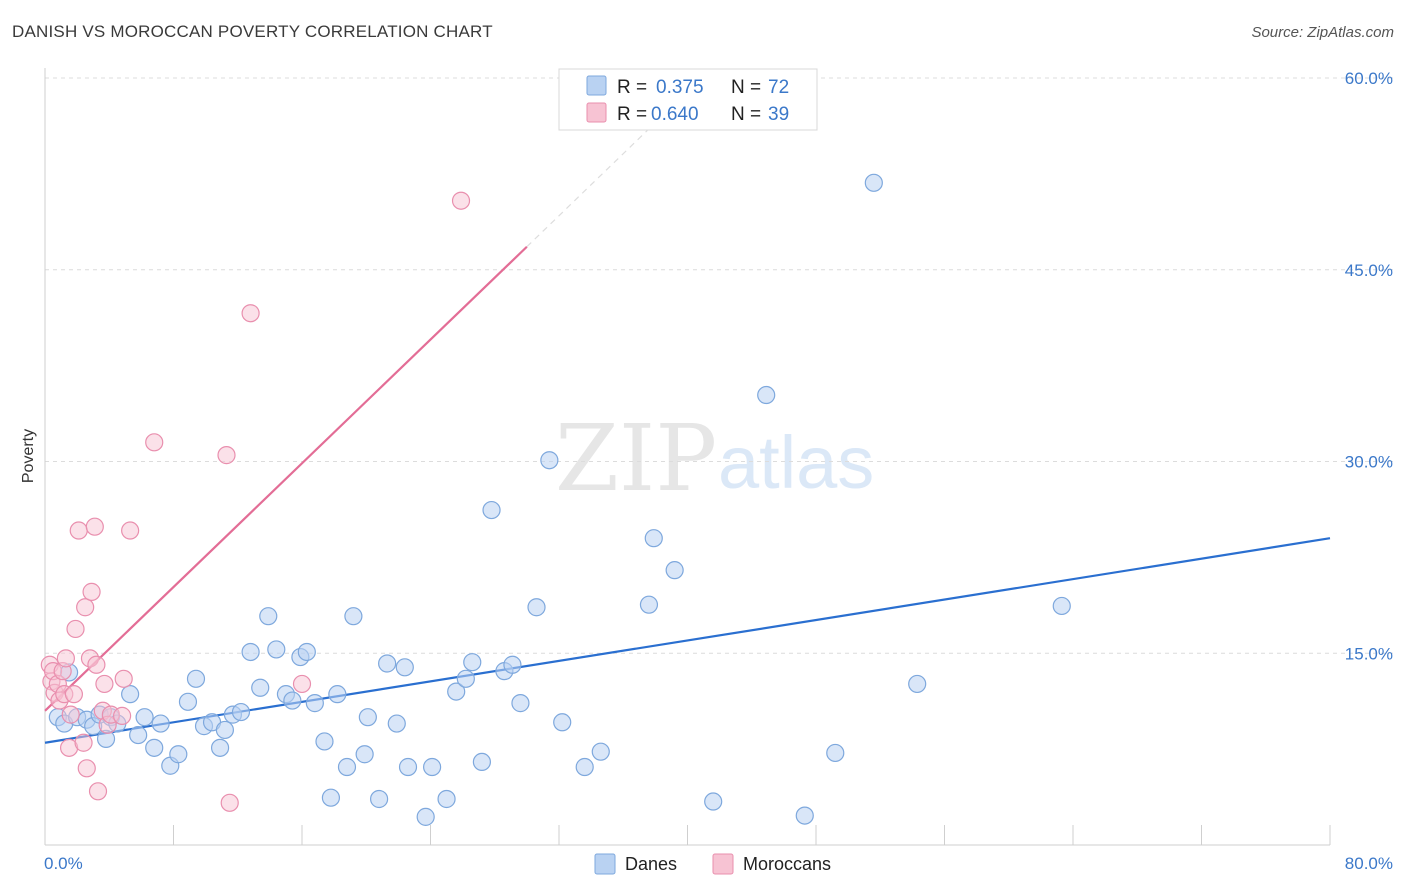 The height and width of the screenshot is (892, 1406). Describe the element at coordinates (632, 87) in the screenshot. I see `legend-r-label-danes: R =` at that location.